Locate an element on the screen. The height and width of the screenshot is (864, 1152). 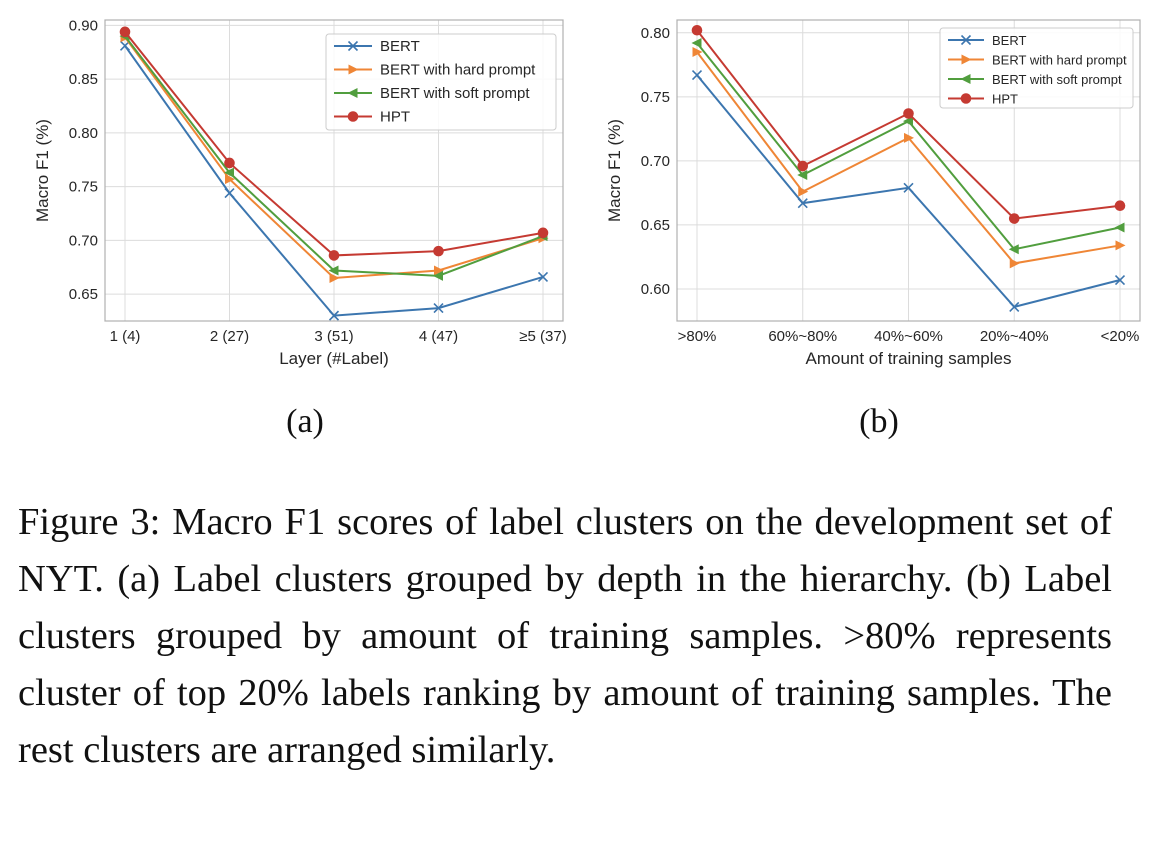
x-tick-label: 4 (47) is located at coordinates (438, 336).